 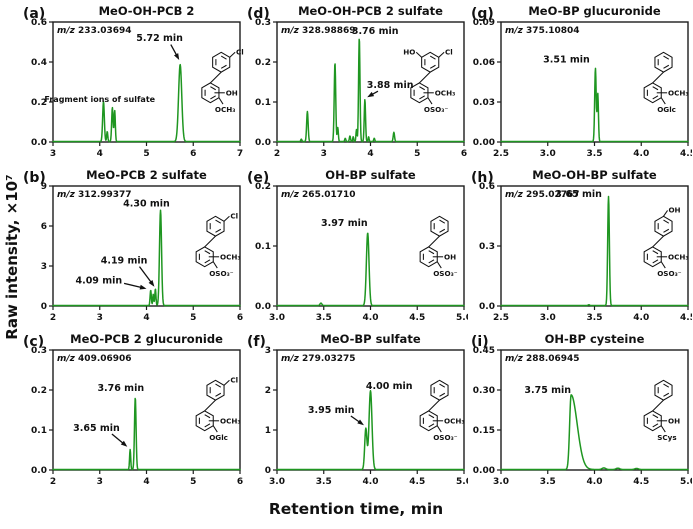 What do you see at coordinates (146, 339) in the screenshot?
I see `panel-title: MeO-PCB 2 glucuronide` at bounding box center [146, 339].